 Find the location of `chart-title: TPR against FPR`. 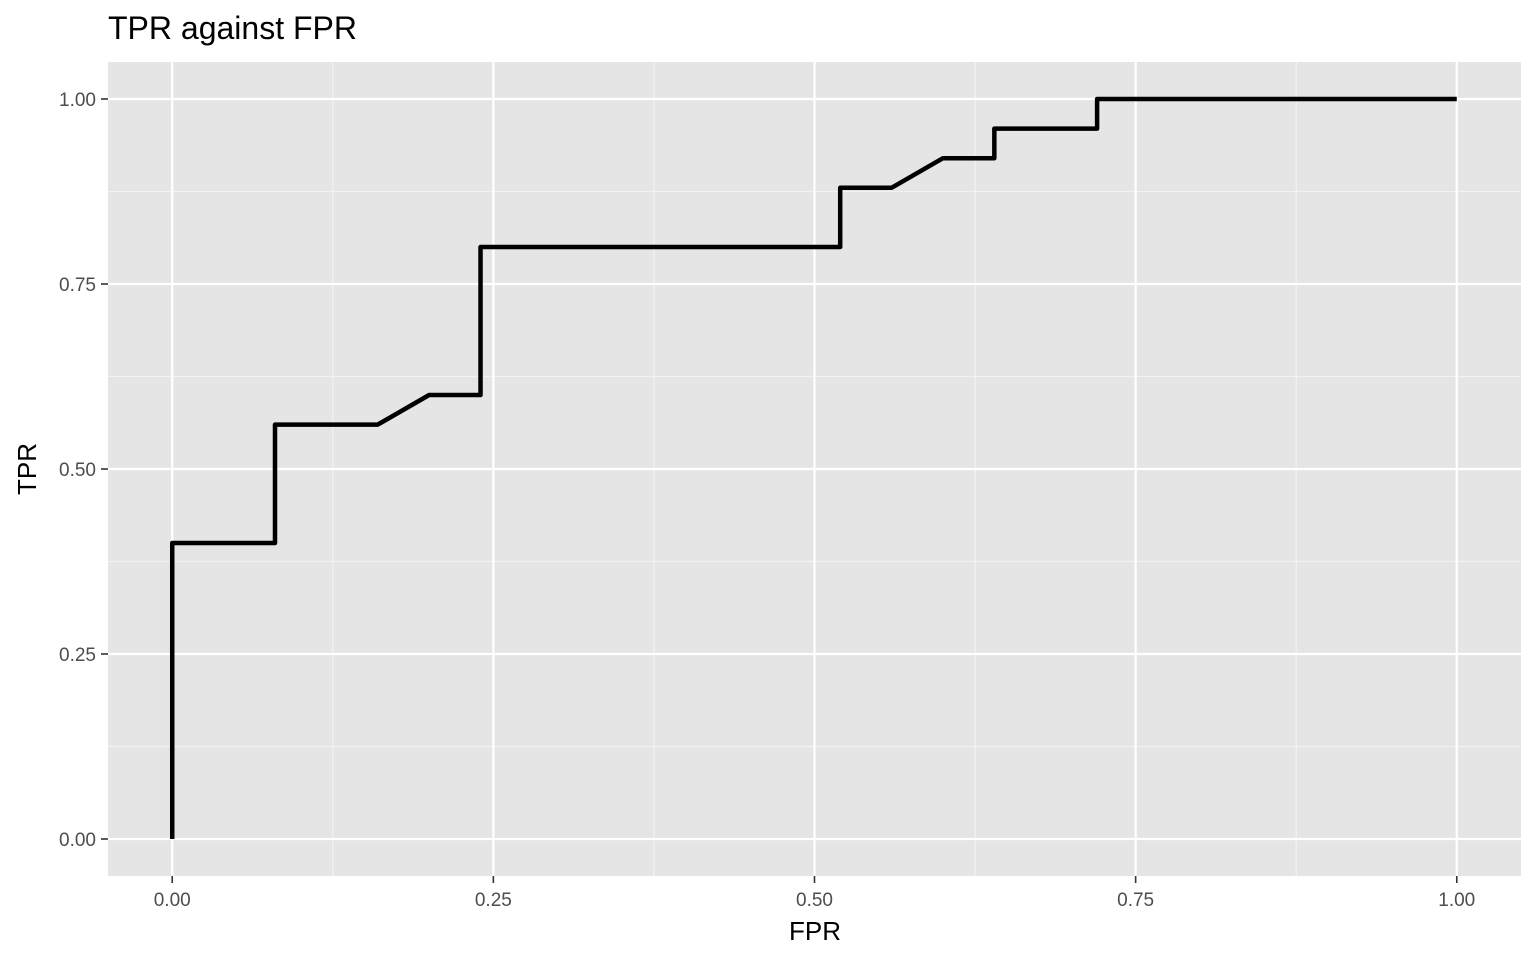

chart-title: TPR against FPR is located at coordinates (232, 28).